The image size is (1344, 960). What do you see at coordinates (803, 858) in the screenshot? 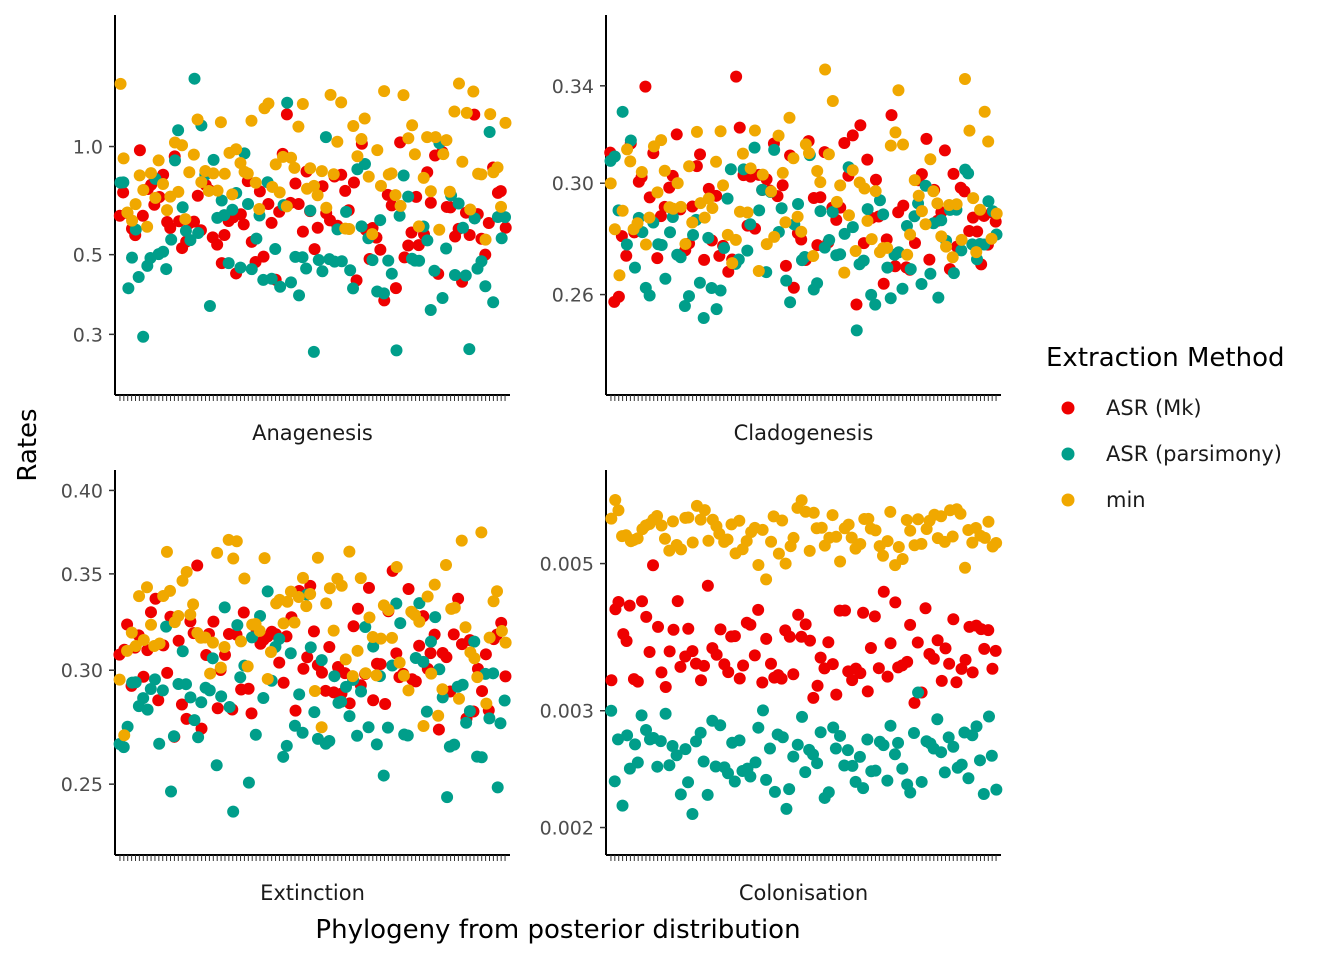
I see `x-ticks-colonisation` at bounding box center [803, 858].